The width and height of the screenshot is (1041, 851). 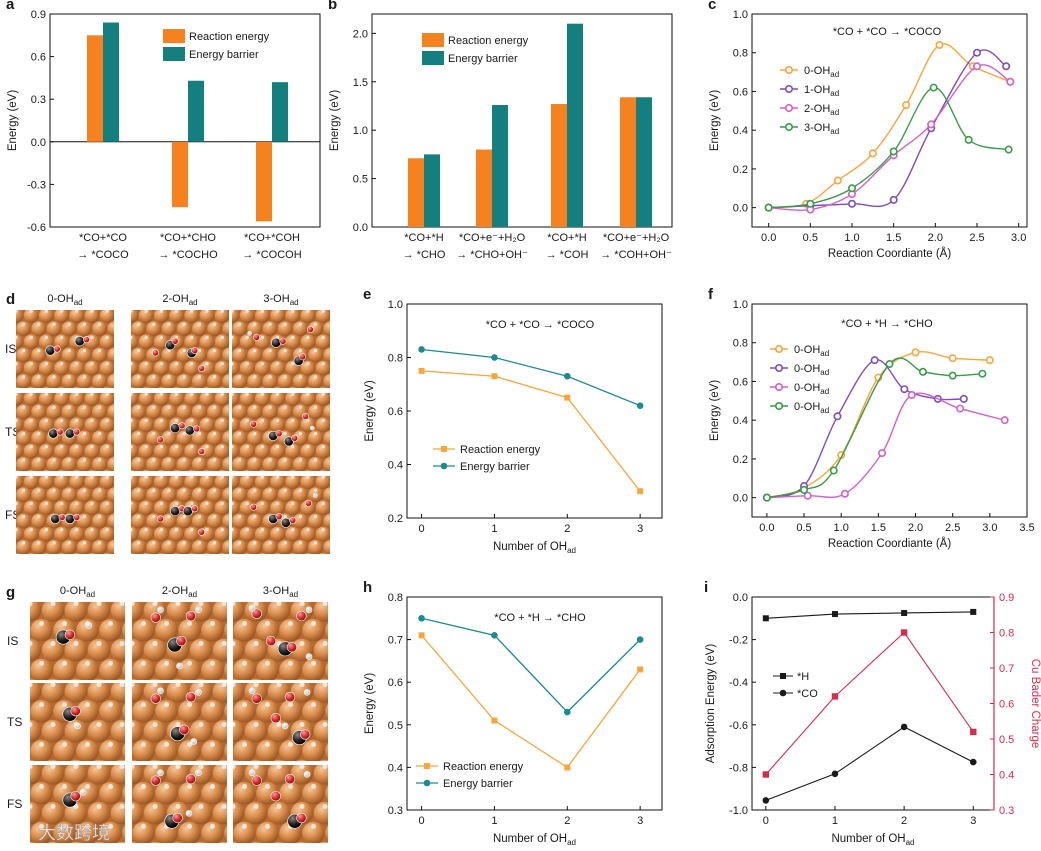 I want to click on x-tick-label: 1, so click(x=494, y=529).